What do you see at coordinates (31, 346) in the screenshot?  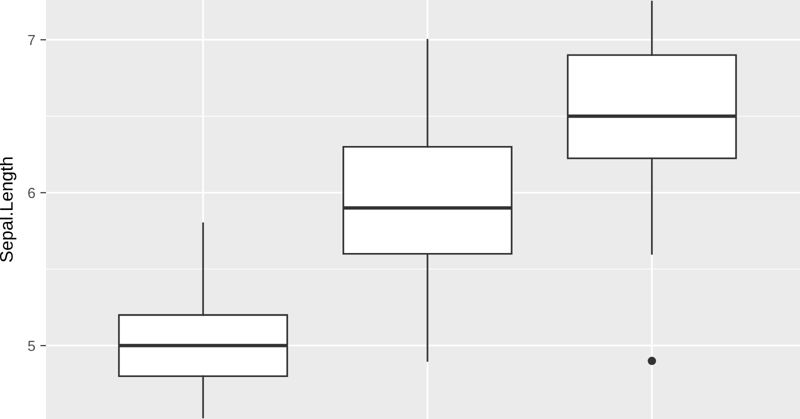 I see `y-tick-label: 5` at bounding box center [31, 346].